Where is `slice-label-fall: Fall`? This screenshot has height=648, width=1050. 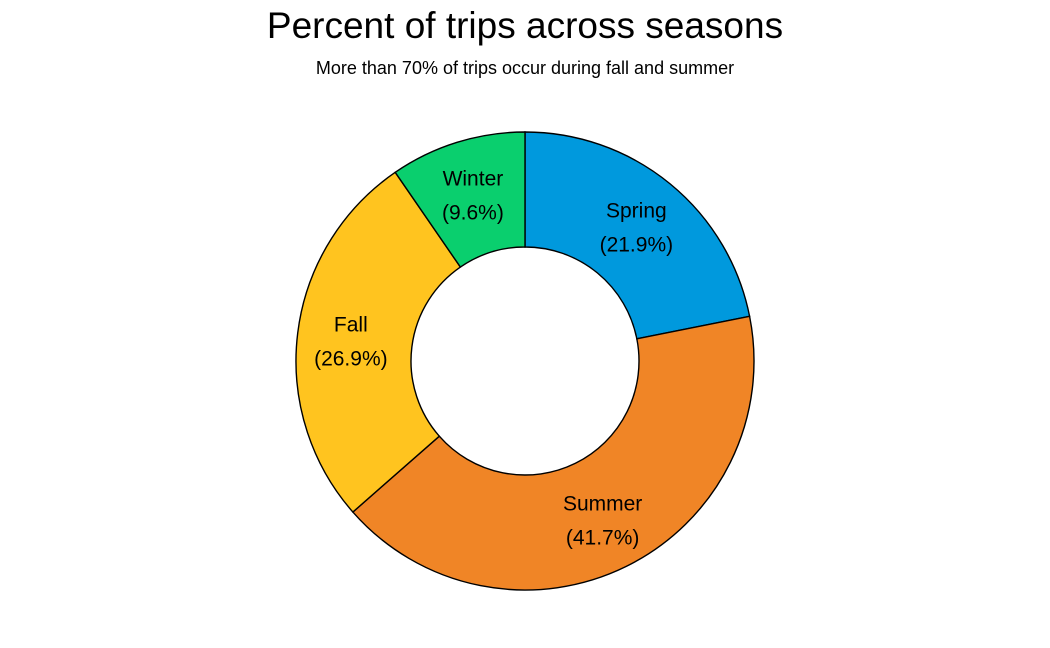
slice-label-fall: Fall is located at coordinates (351, 324).